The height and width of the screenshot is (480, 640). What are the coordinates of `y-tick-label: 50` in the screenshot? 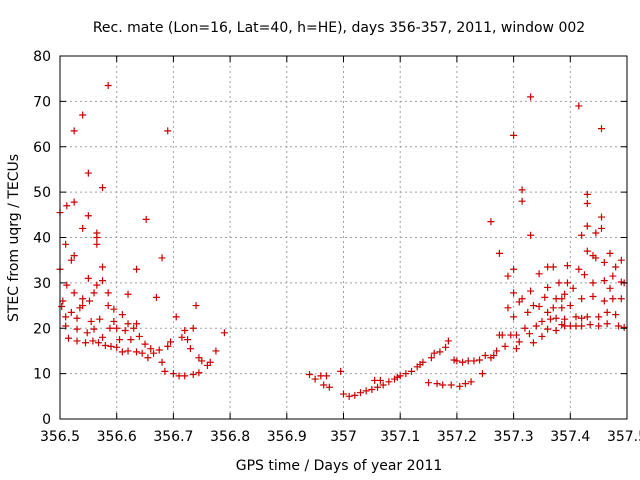 It's located at (42, 193).